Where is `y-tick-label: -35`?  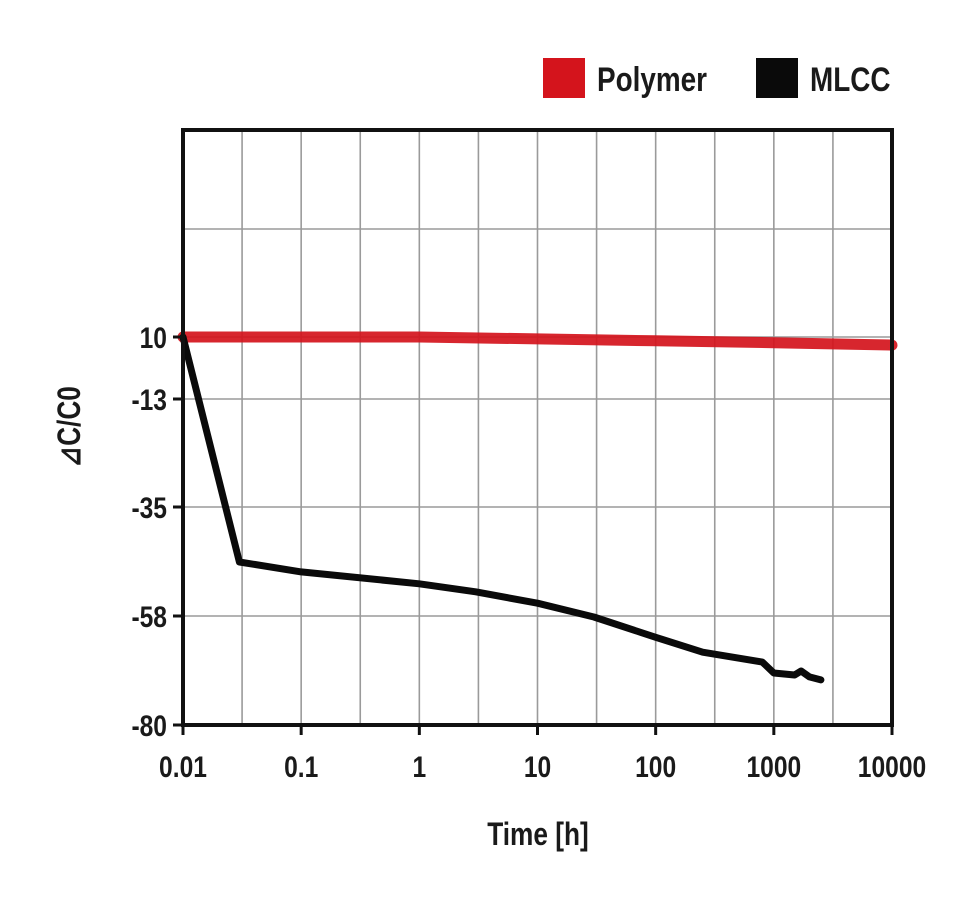 y-tick-label: -35 is located at coordinates (149, 508).